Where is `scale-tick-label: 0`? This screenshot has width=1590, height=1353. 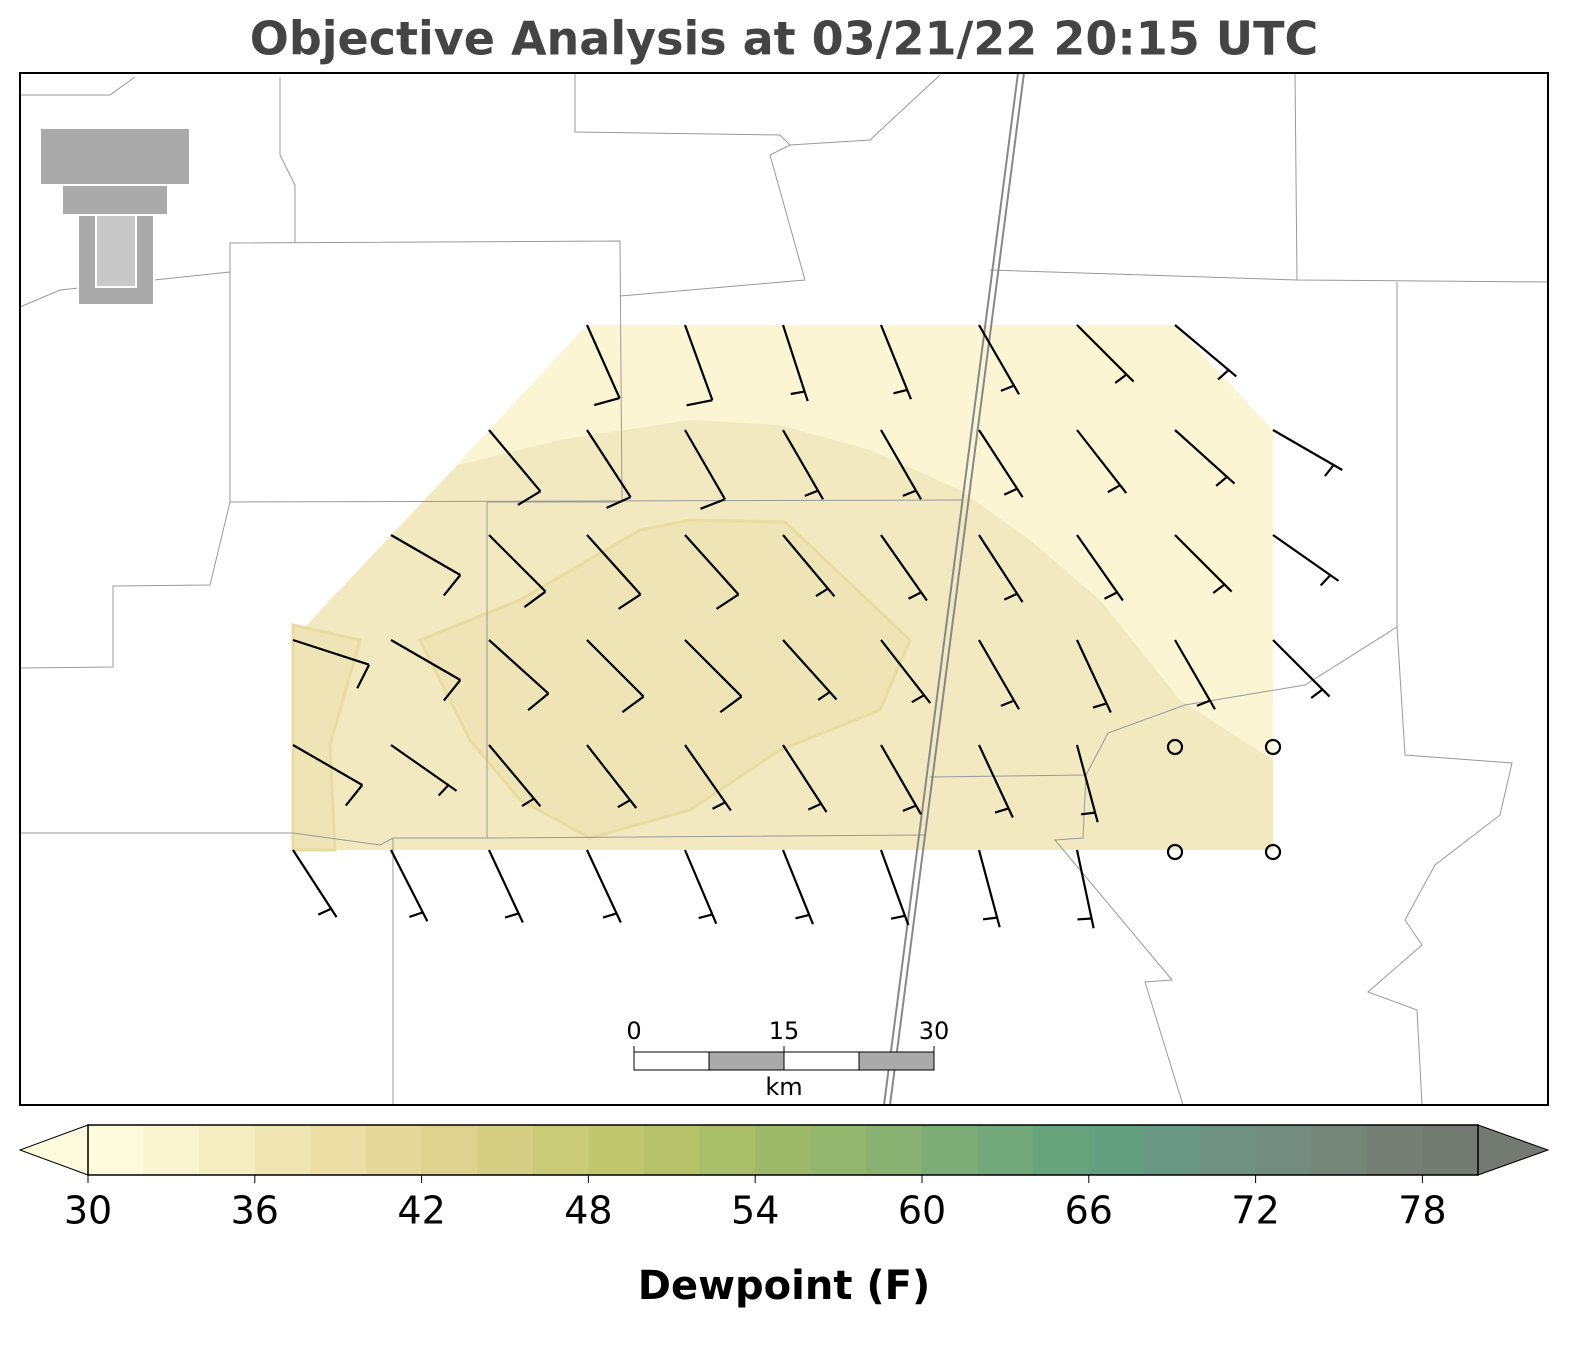
scale-tick-label: 0 is located at coordinates (633, 1031).